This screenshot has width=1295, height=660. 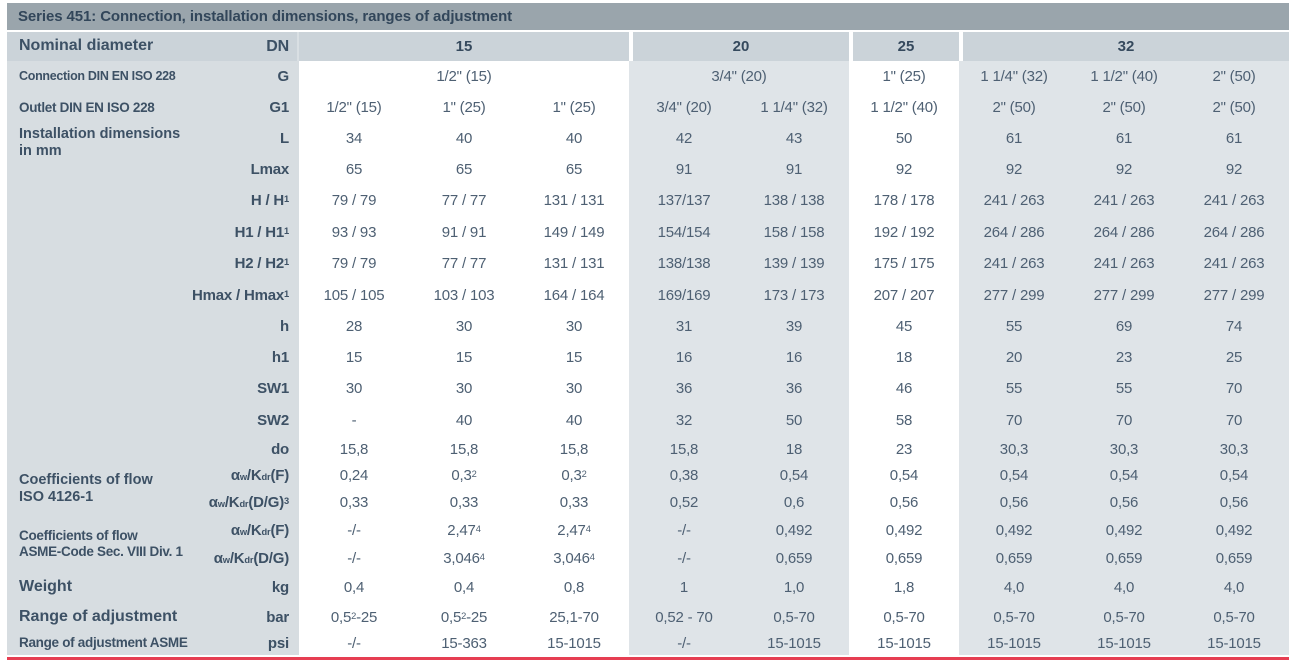 What do you see at coordinates (354, 587) in the screenshot?
I see `value-cell: 0,4` at bounding box center [354, 587].